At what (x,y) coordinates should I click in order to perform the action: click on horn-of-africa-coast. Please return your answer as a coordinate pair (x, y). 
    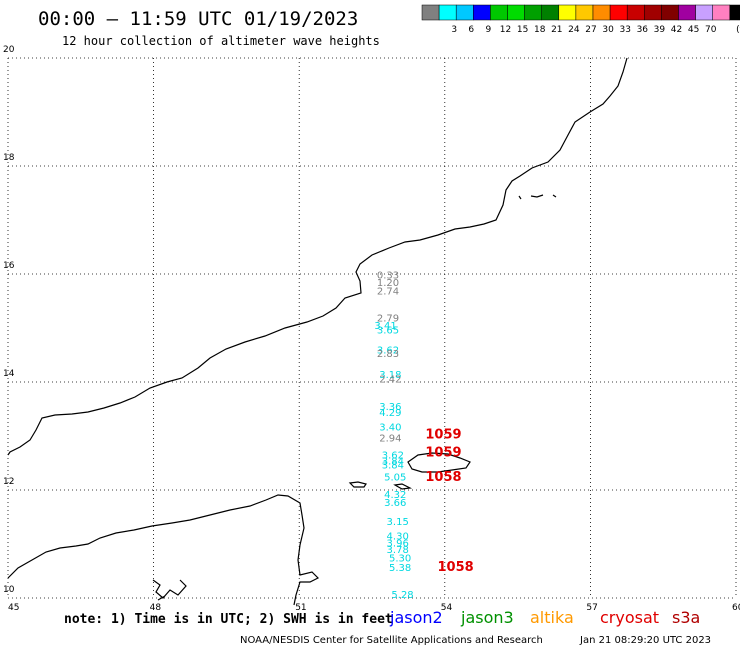
    Looking at the image, I should click on (163, 550).